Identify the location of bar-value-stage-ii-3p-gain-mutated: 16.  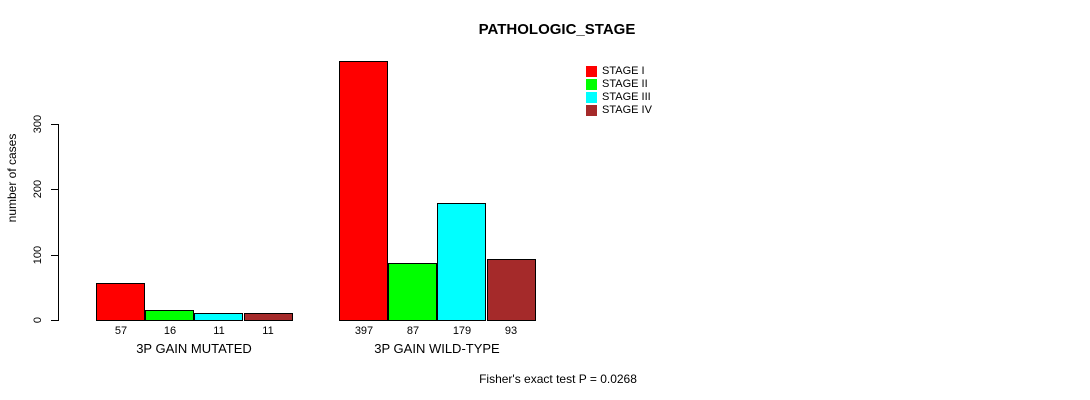
(170, 331).